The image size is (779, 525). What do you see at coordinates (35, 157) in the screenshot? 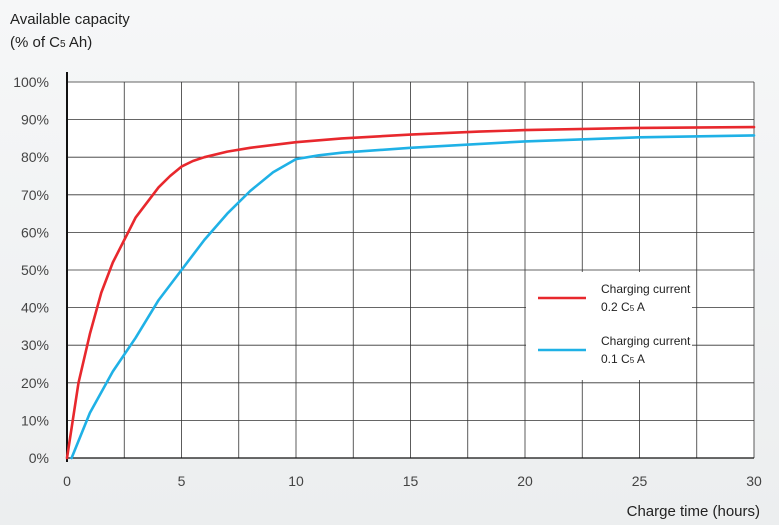
I see `y-tick-label: 80%` at bounding box center [35, 157].